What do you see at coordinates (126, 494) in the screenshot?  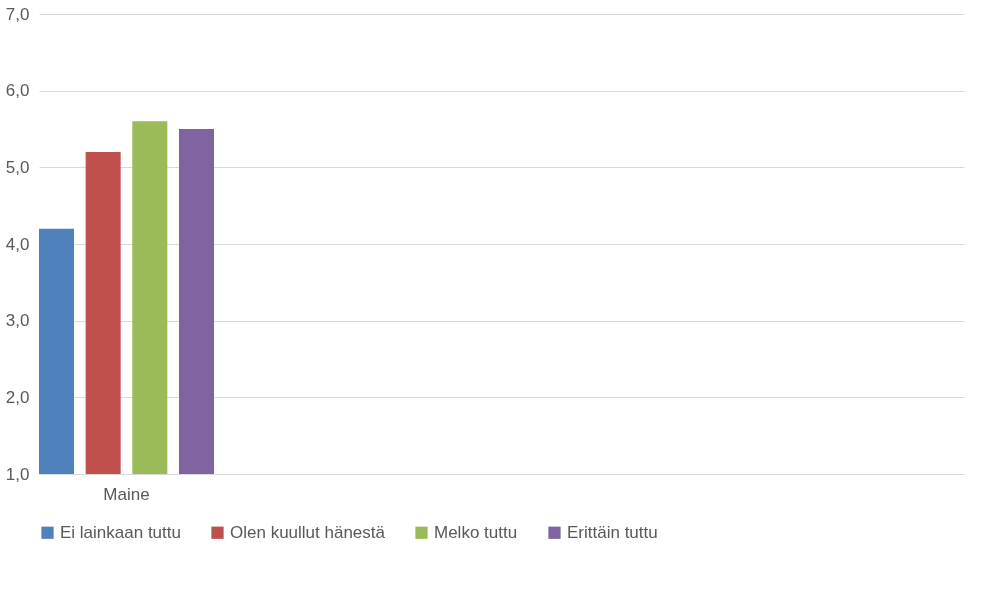 I see `x-tick-label: Maine` at bounding box center [126, 494].